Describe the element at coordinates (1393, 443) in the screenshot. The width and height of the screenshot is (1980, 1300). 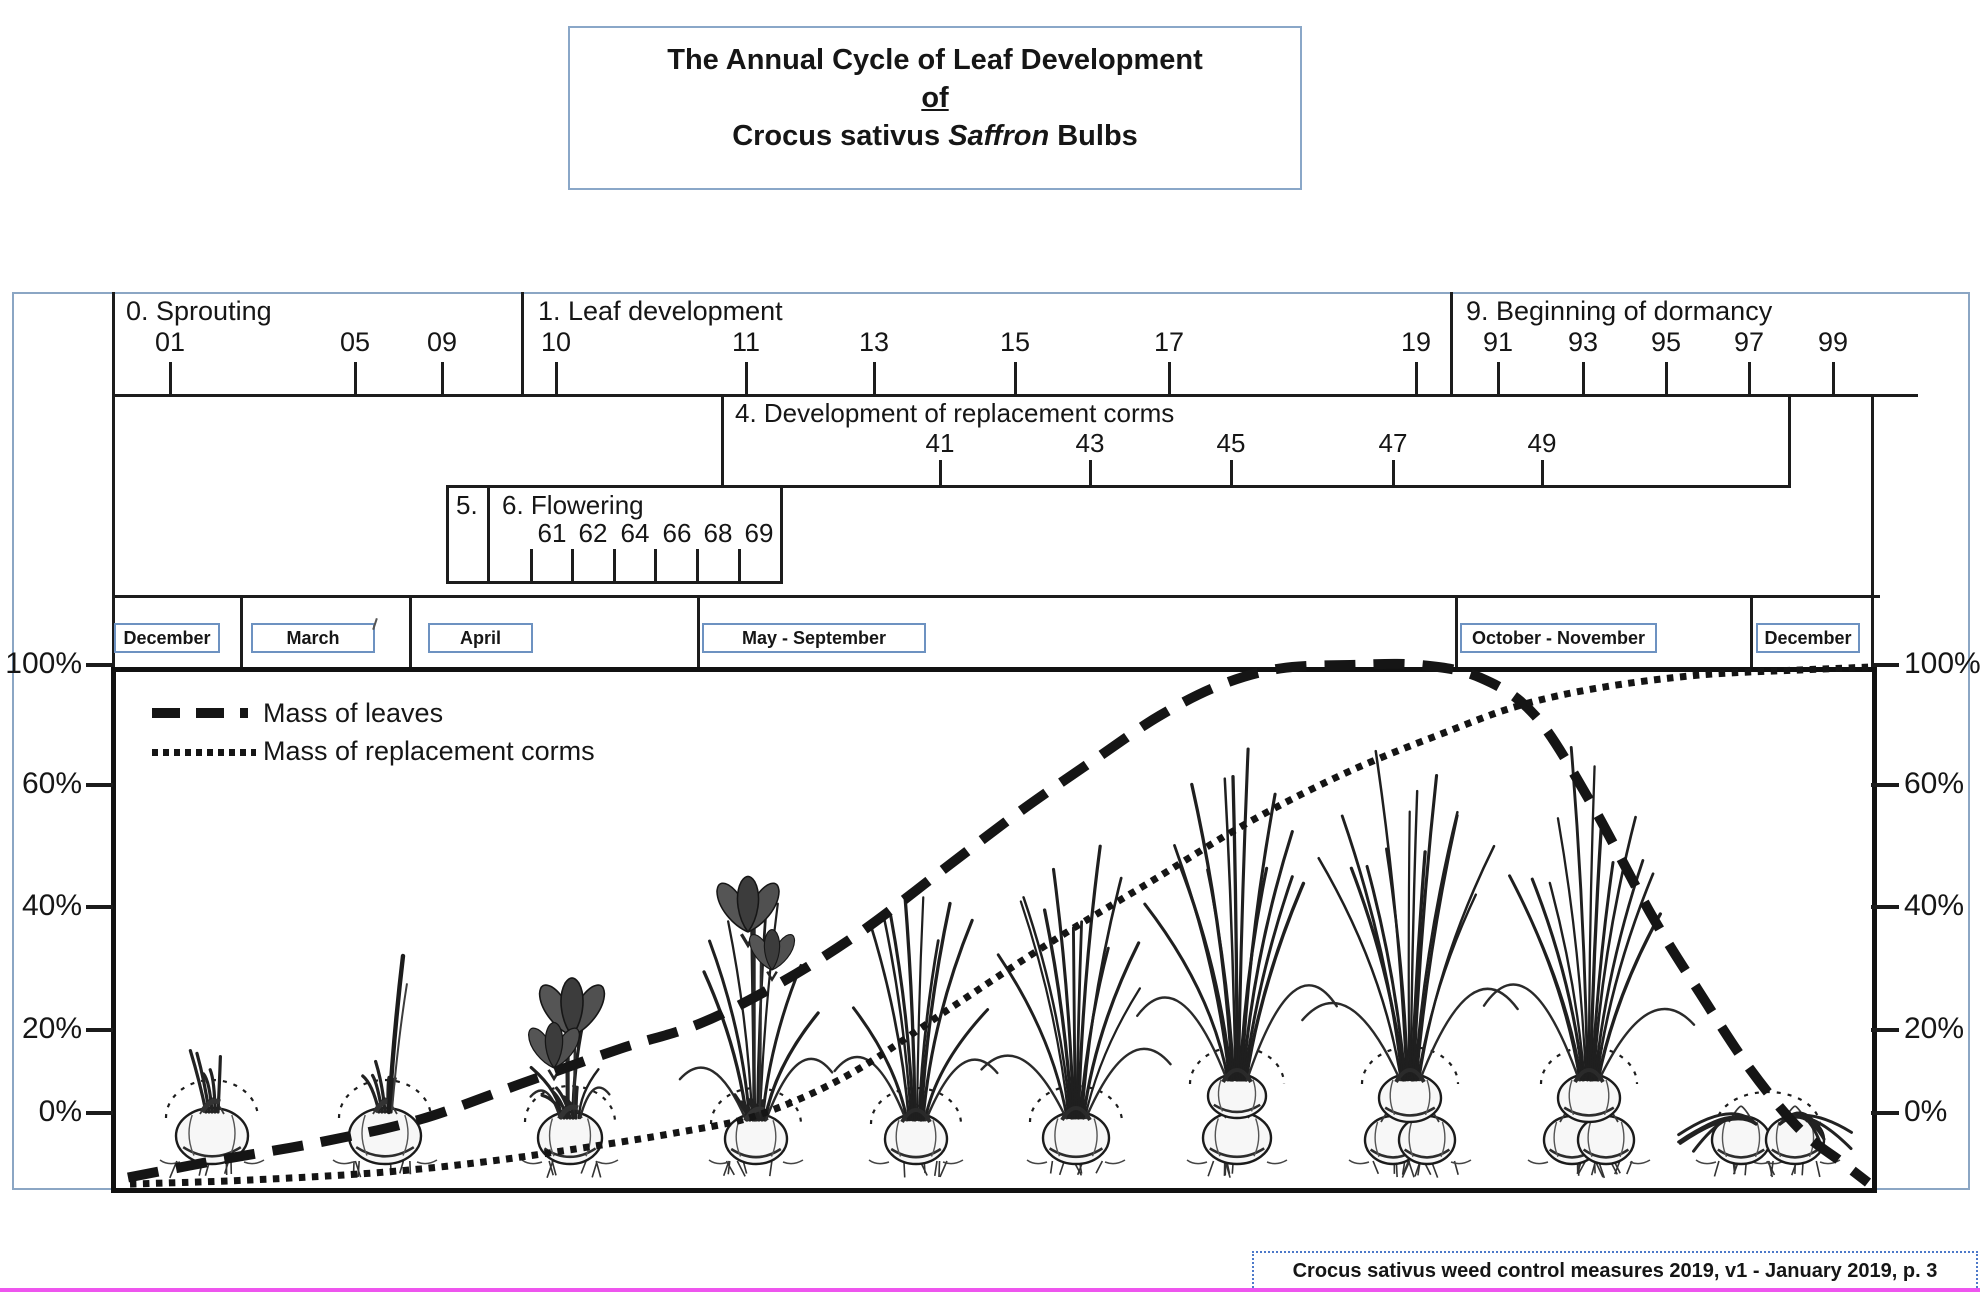
I see `box4-tick-label-47: 47` at that location.